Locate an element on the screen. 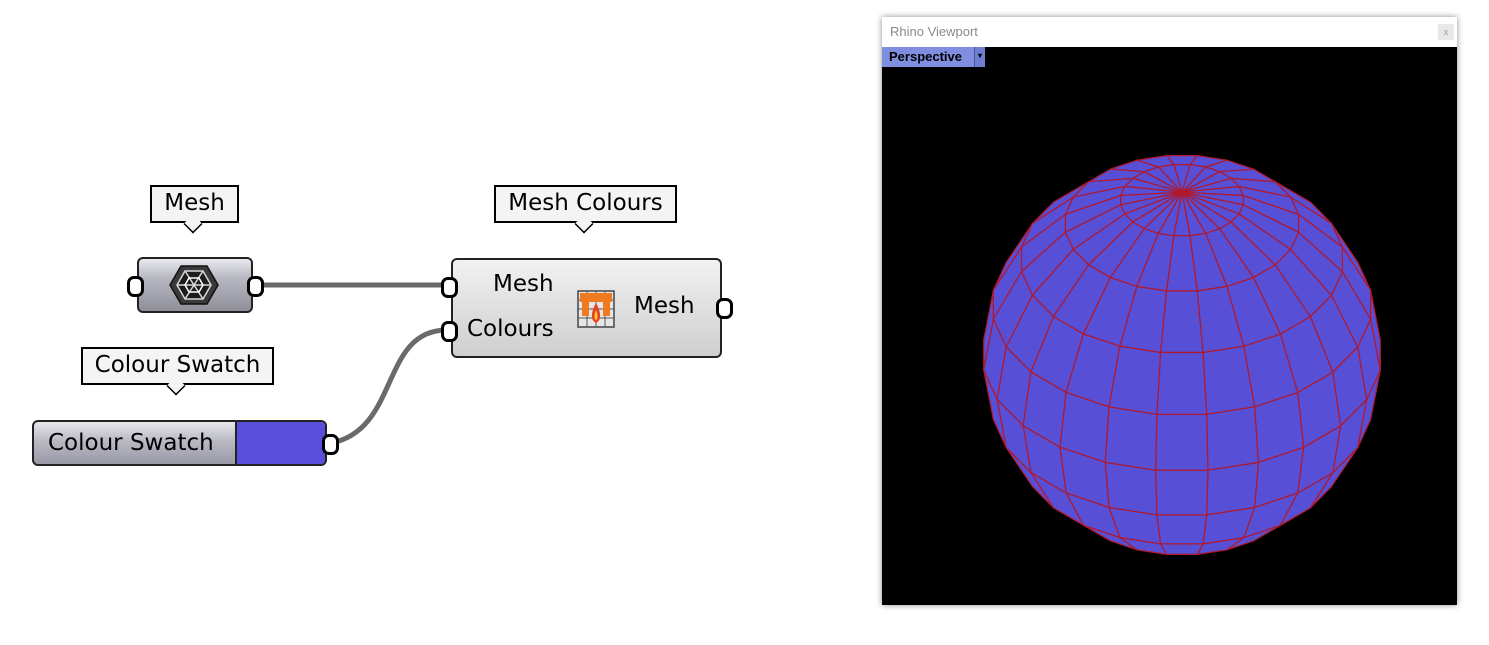  wire-swatch-to-colours is located at coordinates (389, 386).